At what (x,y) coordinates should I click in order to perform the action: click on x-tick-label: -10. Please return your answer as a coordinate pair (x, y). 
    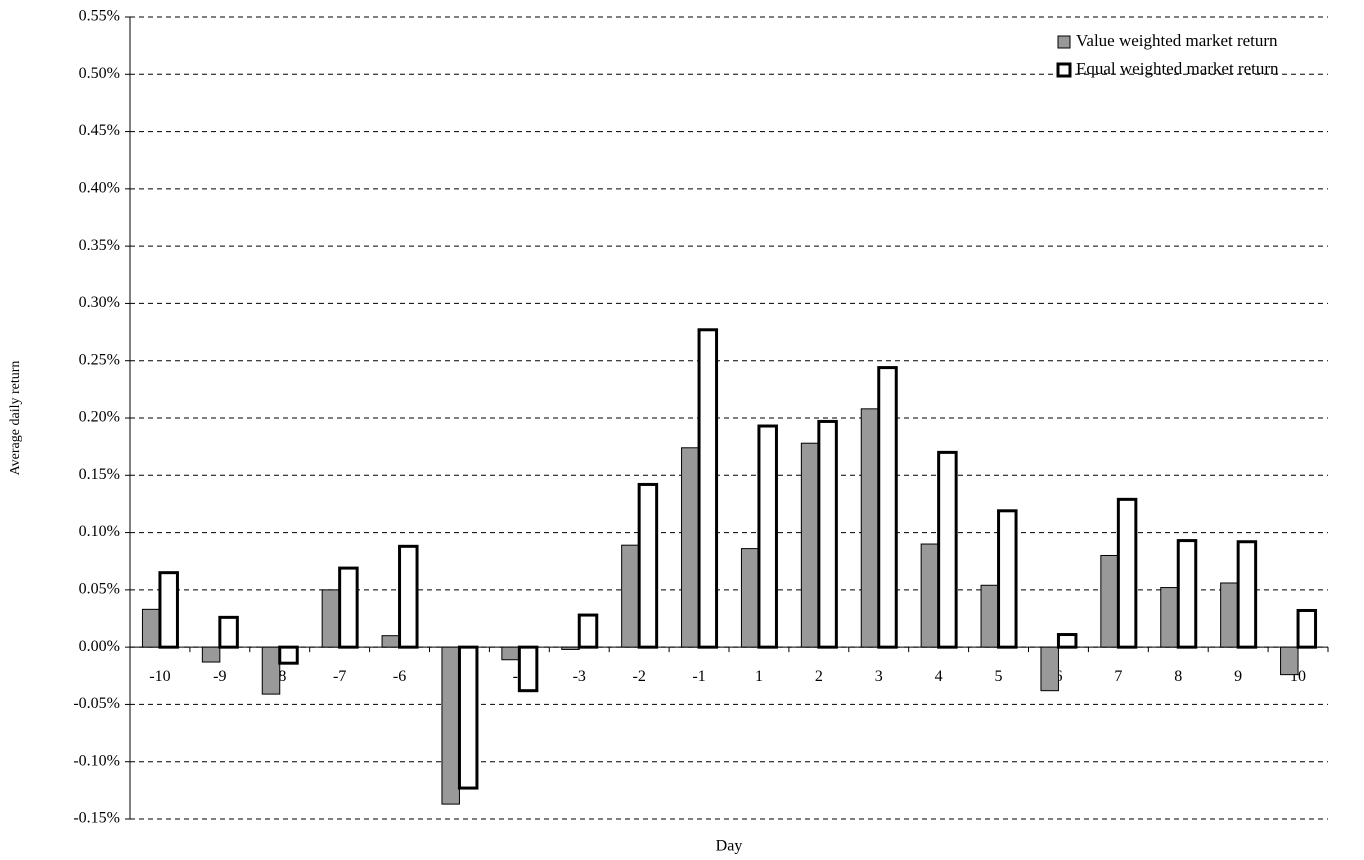
    Looking at the image, I should click on (159, 676).